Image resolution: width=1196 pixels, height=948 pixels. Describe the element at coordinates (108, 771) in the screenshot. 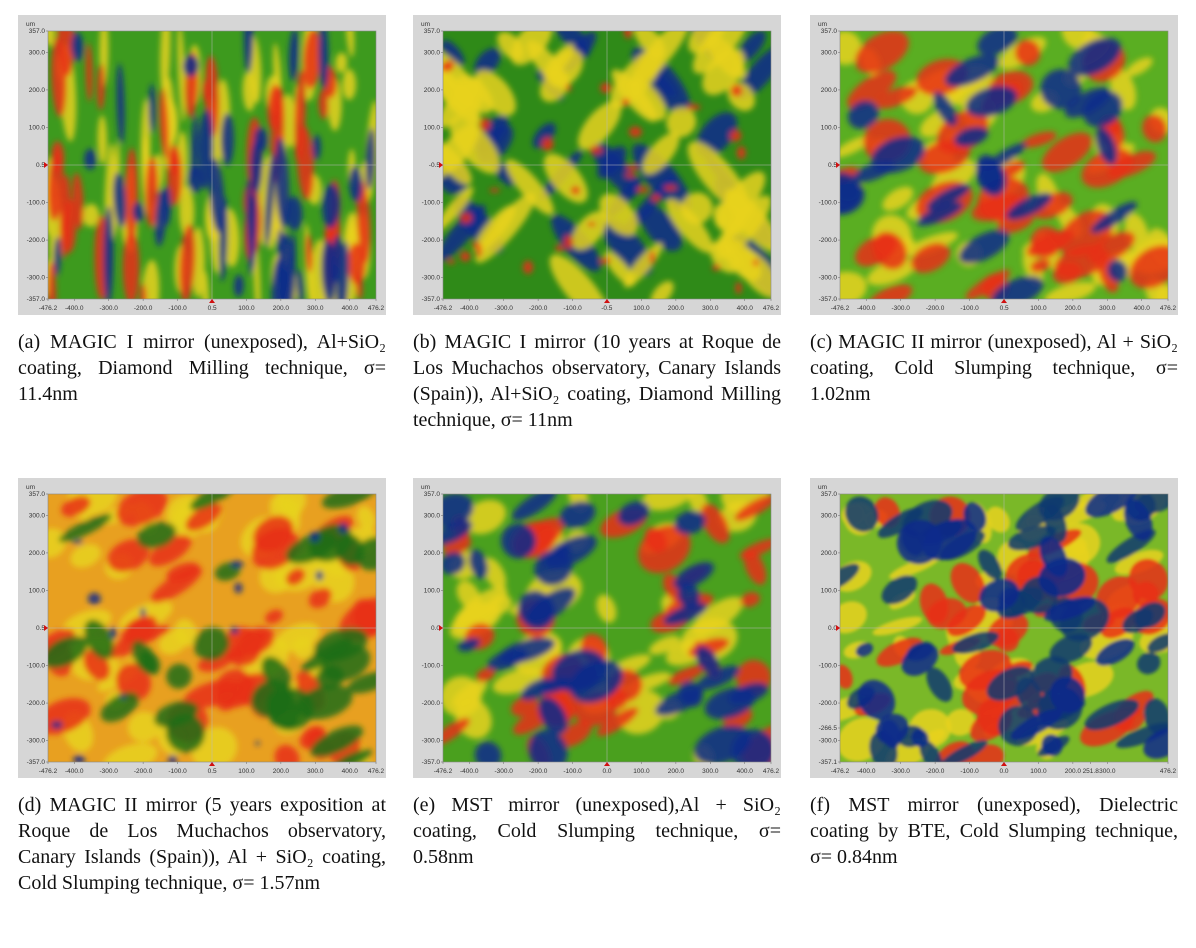

I see `x-tick-label: -300.0` at that location.